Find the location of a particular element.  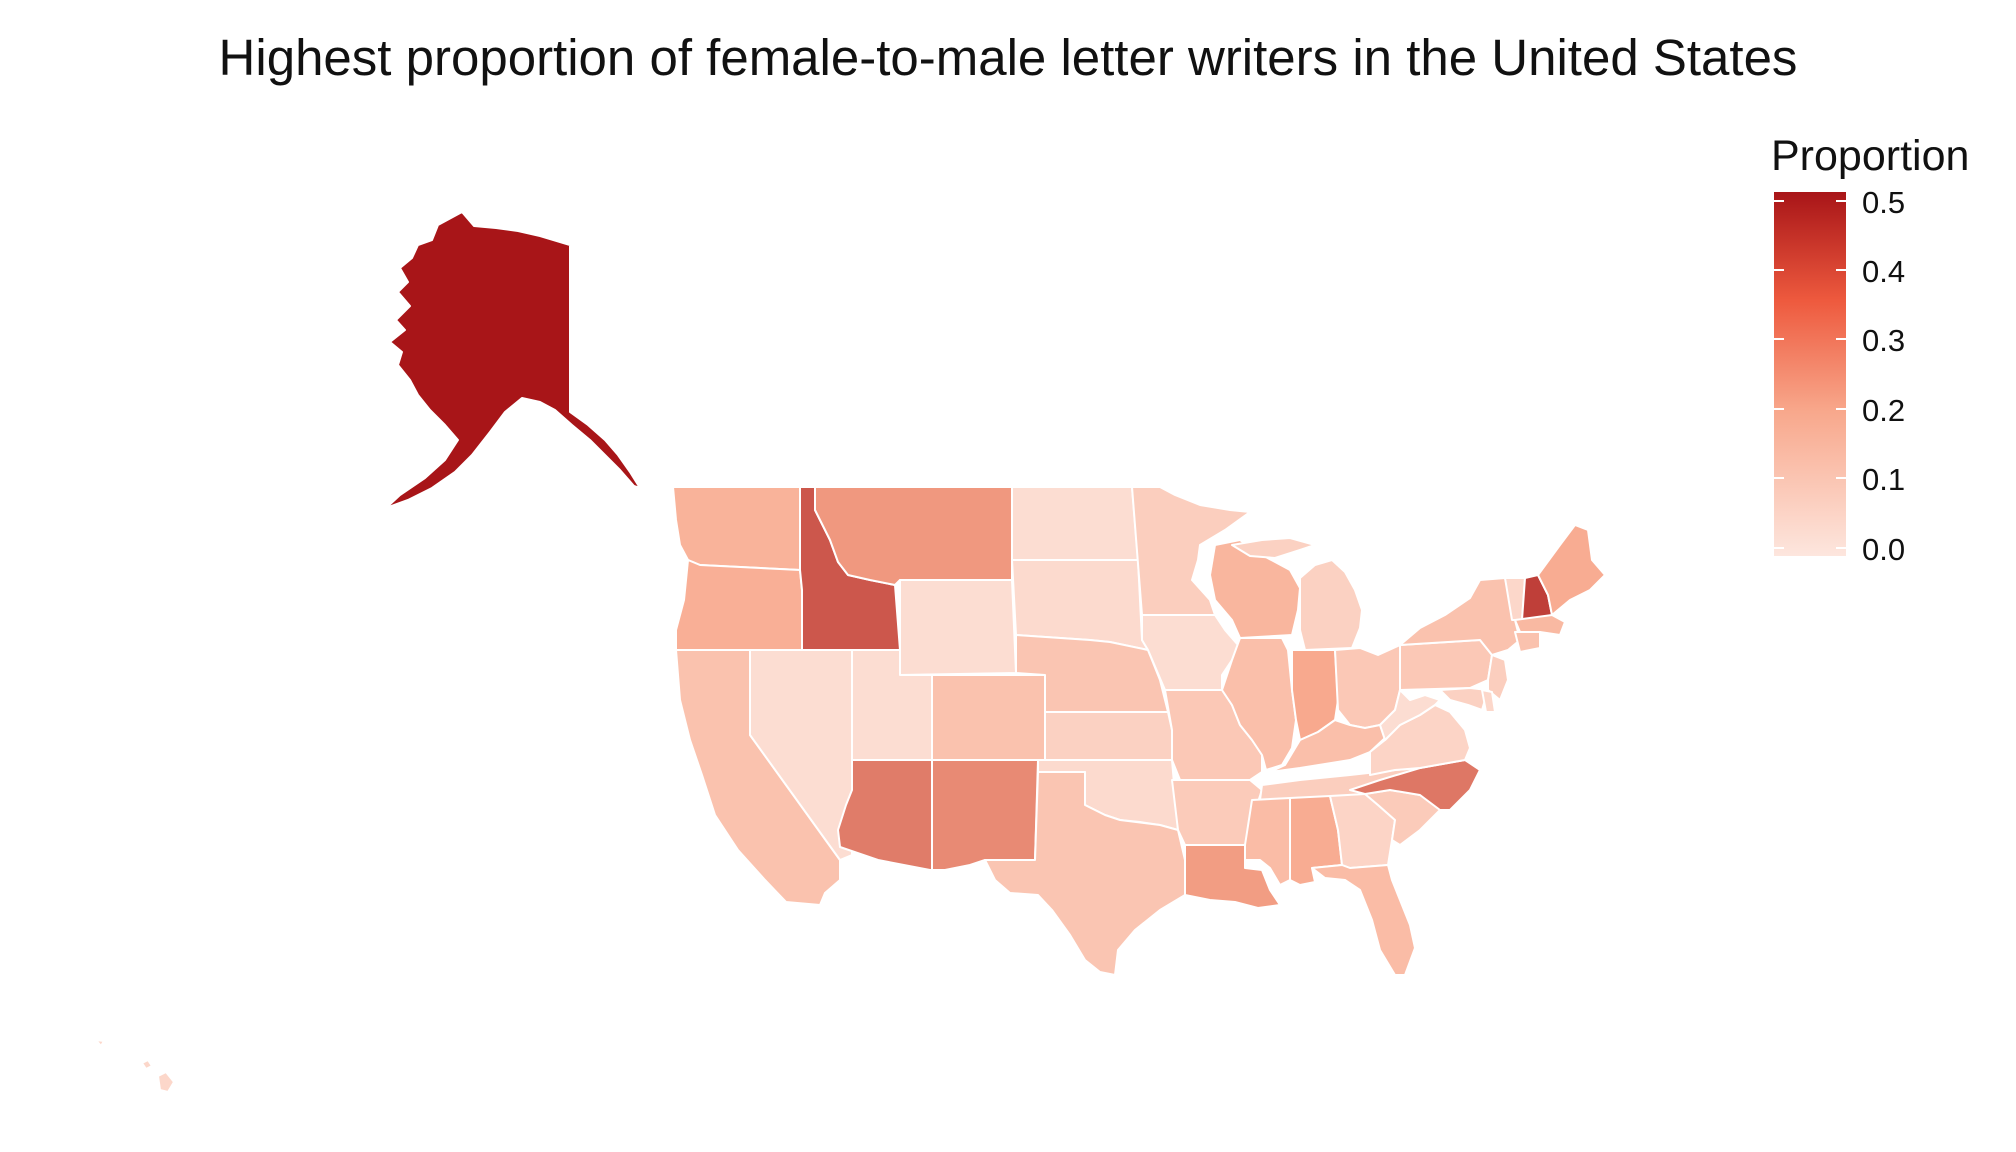

legend-tick-label: 0.5 is located at coordinates (1884, 202).